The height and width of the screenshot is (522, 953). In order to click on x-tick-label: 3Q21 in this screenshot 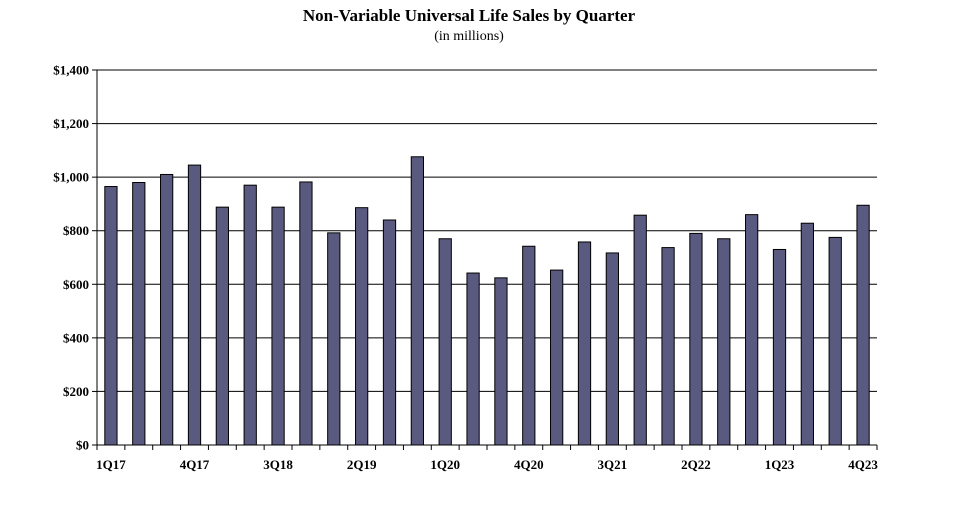, I will do `click(613, 464)`.